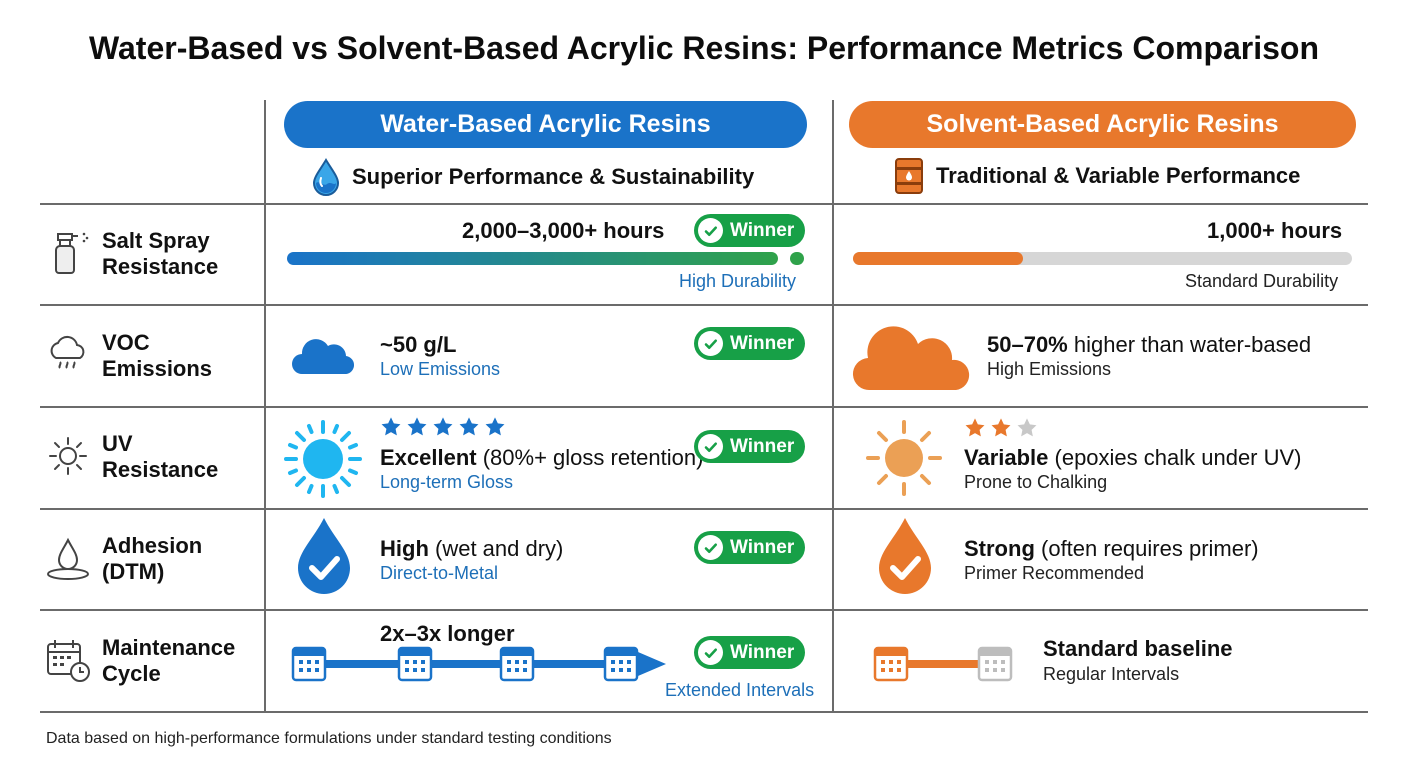 The width and height of the screenshot is (1408, 768). Describe the element at coordinates (749, 343) in the screenshot. I see `winner-badge-voc: Winner` at that location.